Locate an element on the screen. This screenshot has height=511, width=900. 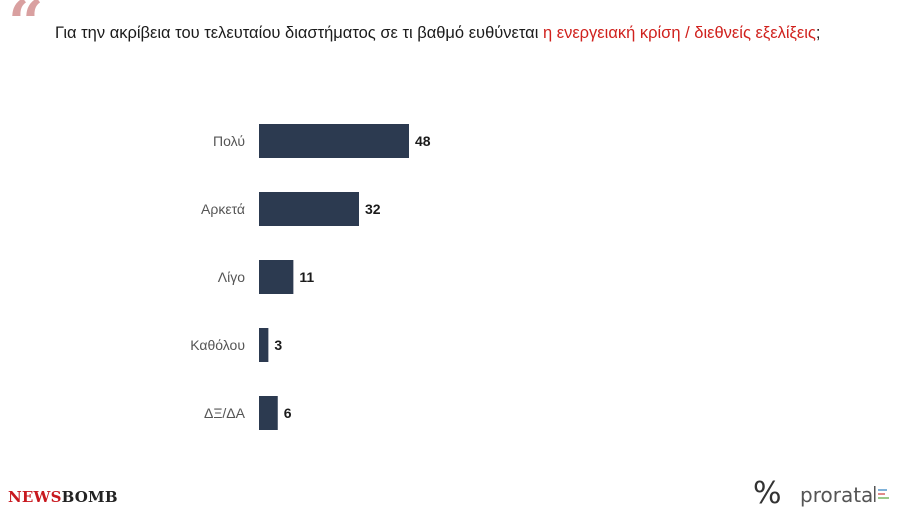
prorata-logo: prorata is located at coordinates (837, 495).